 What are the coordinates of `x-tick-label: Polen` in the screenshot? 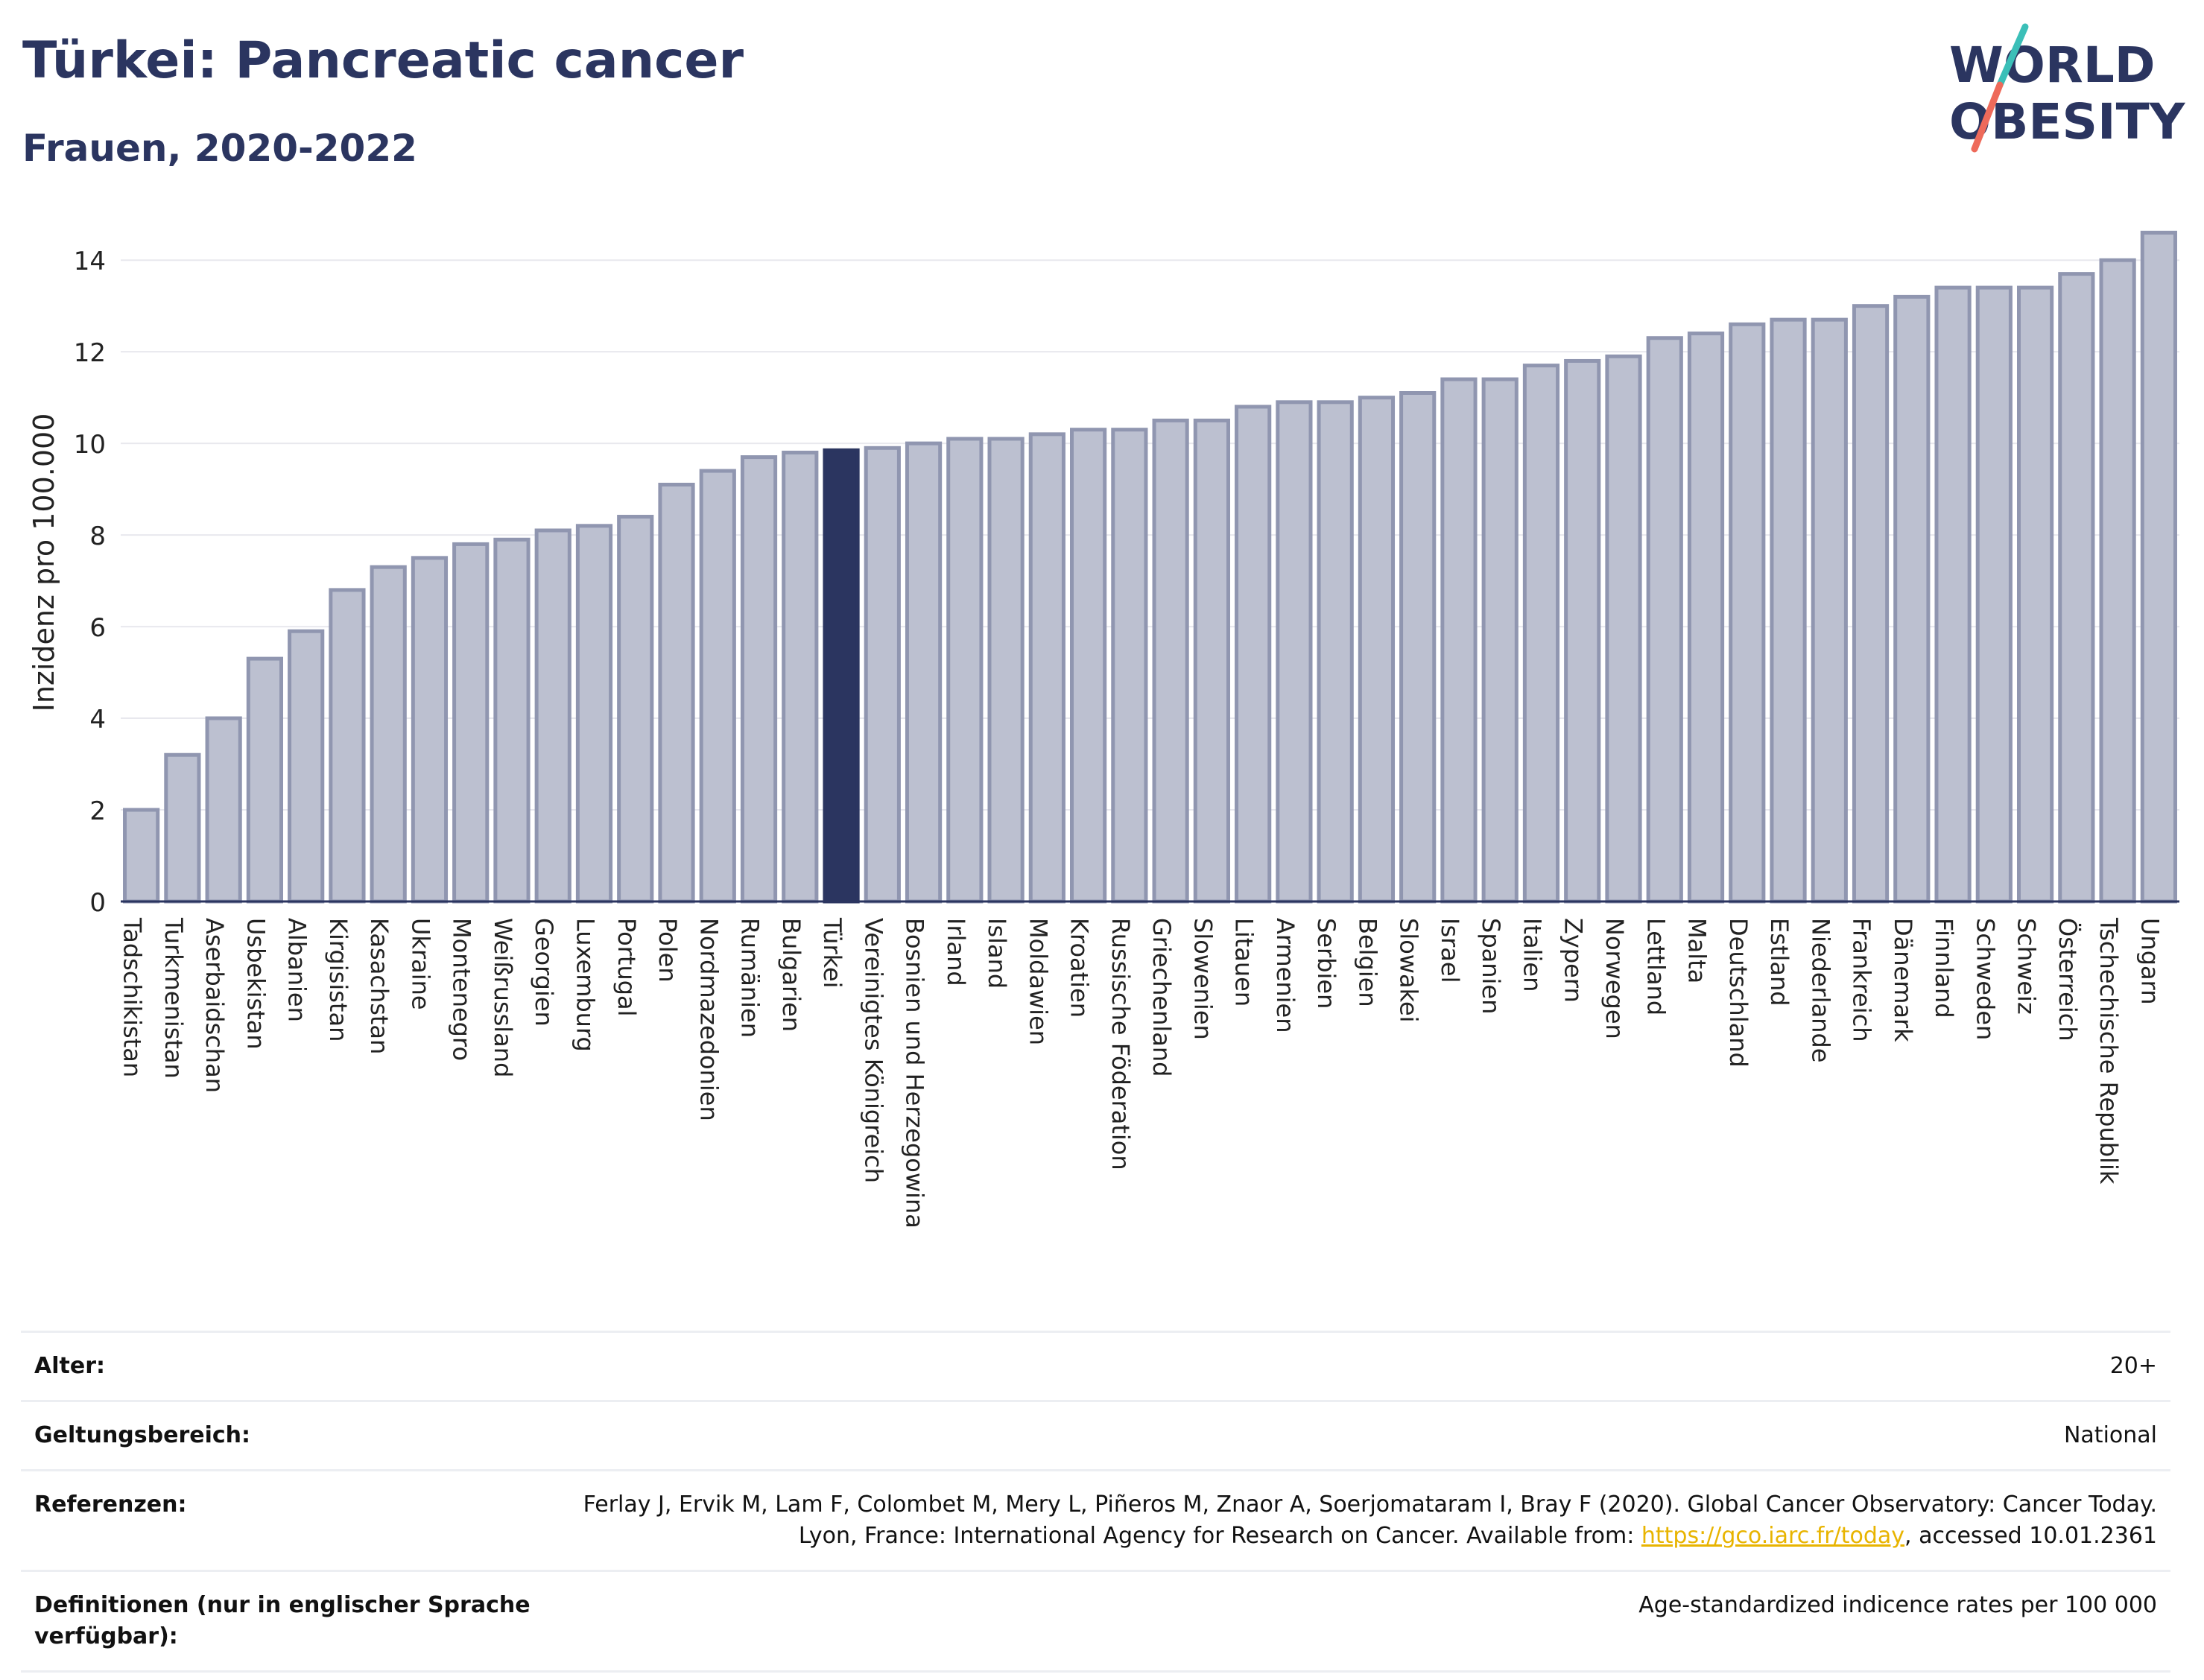 It's located at (667, 950).